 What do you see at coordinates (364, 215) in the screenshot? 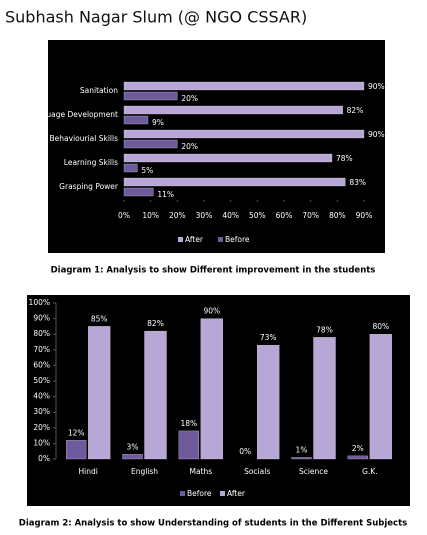
I see `x-tick-label: 90%` at bounding box center [364, 215].